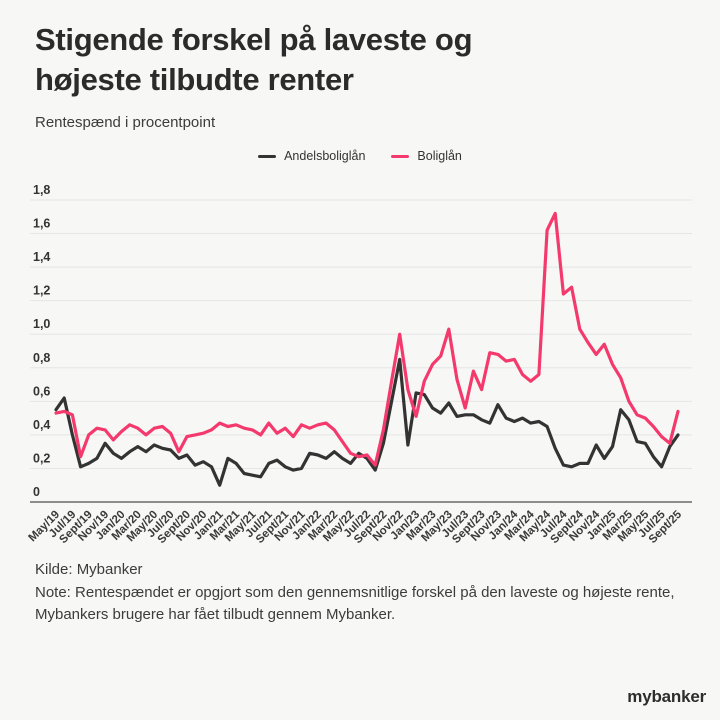  What do you see at coordinates (41, 324) in the screenshot?
I see `y-tick-label: 1,0` at bounding box center [41, 324].